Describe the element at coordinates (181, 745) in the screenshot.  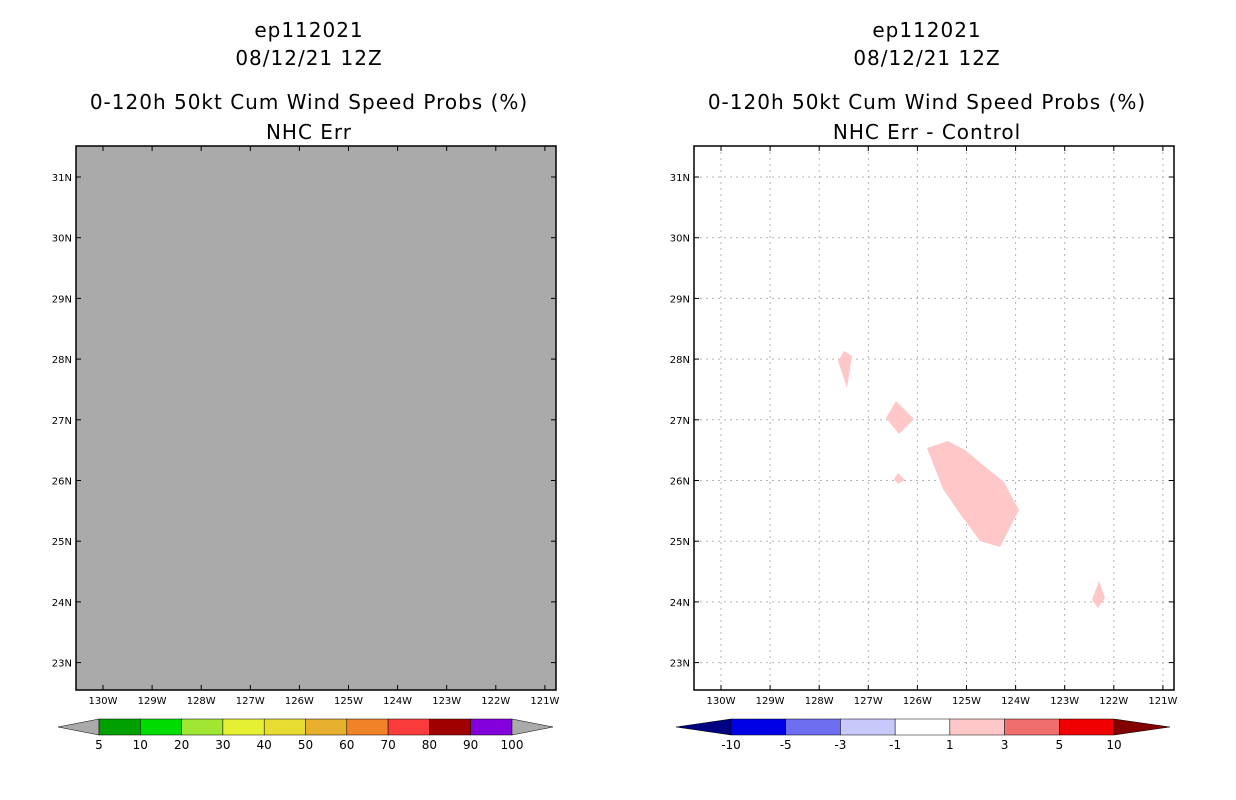
I see `colorbar-label: 20` at that location.